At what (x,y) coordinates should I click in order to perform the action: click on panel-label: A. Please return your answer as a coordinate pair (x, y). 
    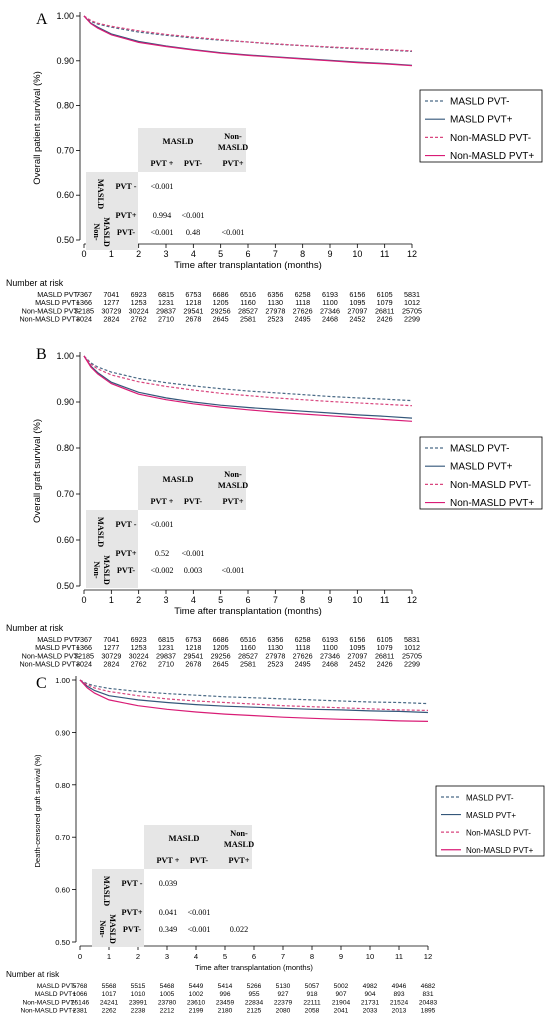
    Looking at the image, I should click on (42, 19).